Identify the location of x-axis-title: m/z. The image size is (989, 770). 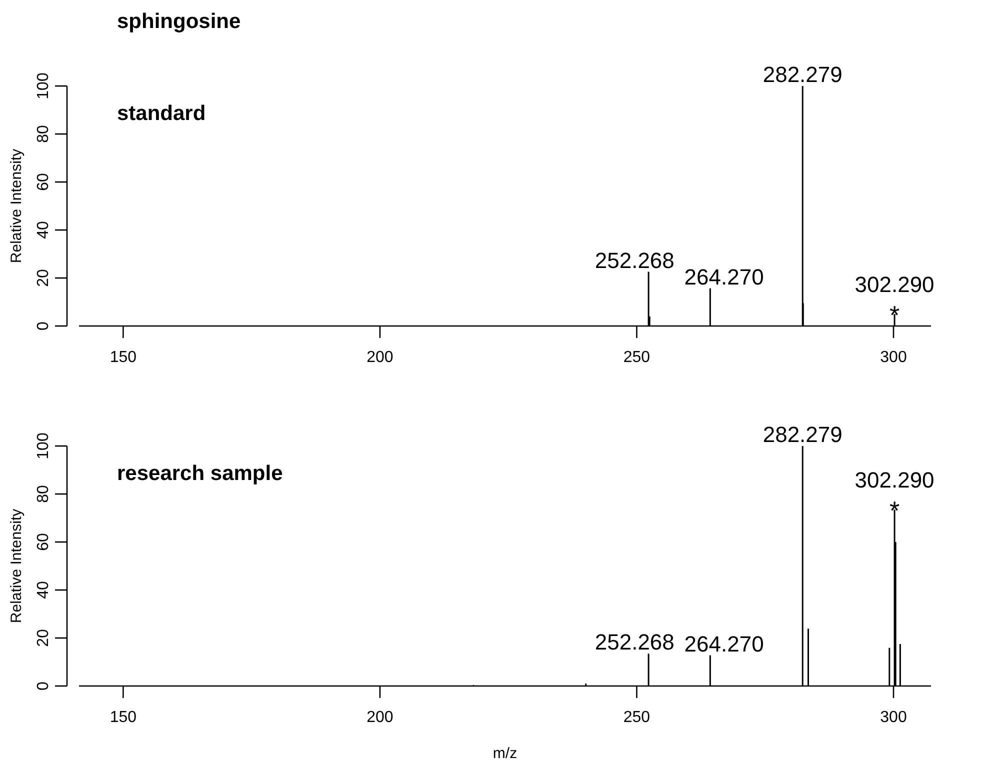
(505, 753).